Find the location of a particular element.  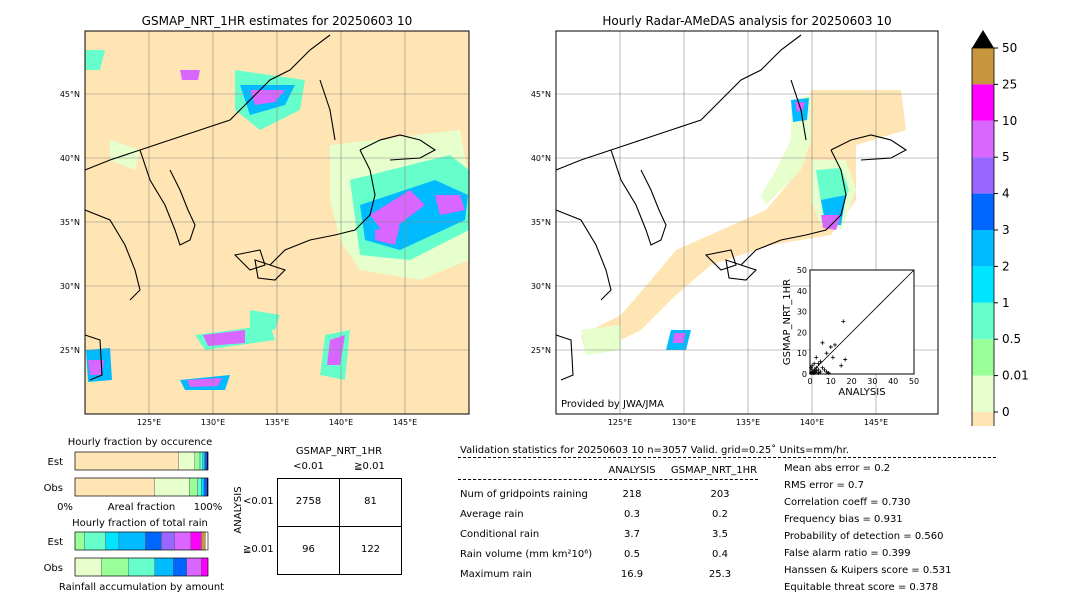

colorbar-label: 5 is located at coordinates (1006, 157).